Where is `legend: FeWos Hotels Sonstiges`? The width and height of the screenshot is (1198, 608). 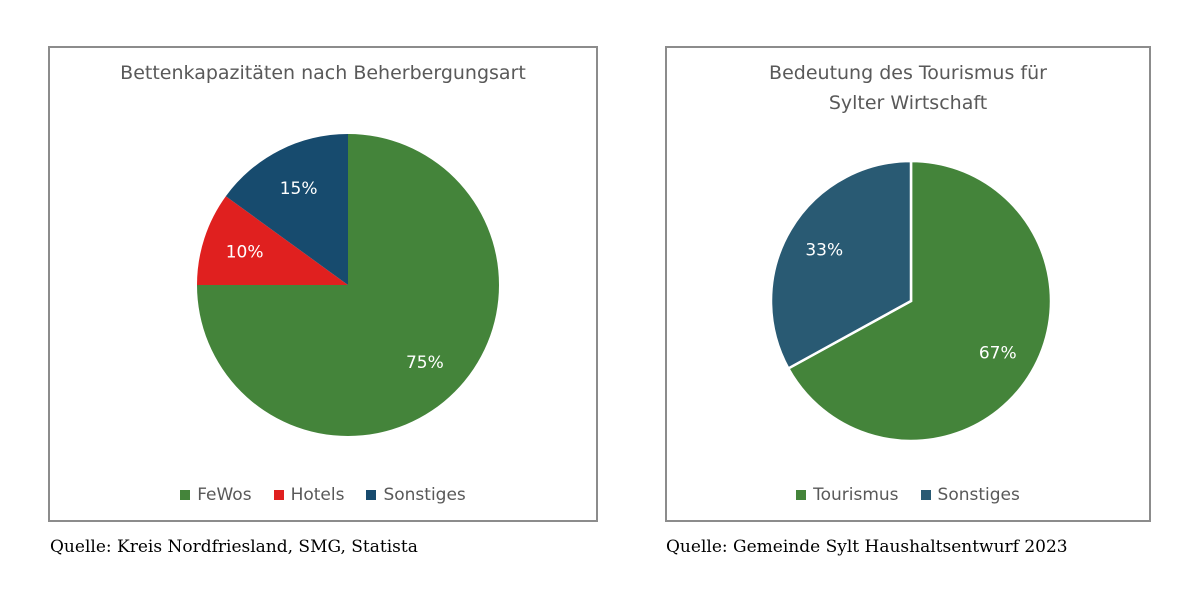 legend: FeWos Hotels Sonstiges is located at coordinates (323, 495).